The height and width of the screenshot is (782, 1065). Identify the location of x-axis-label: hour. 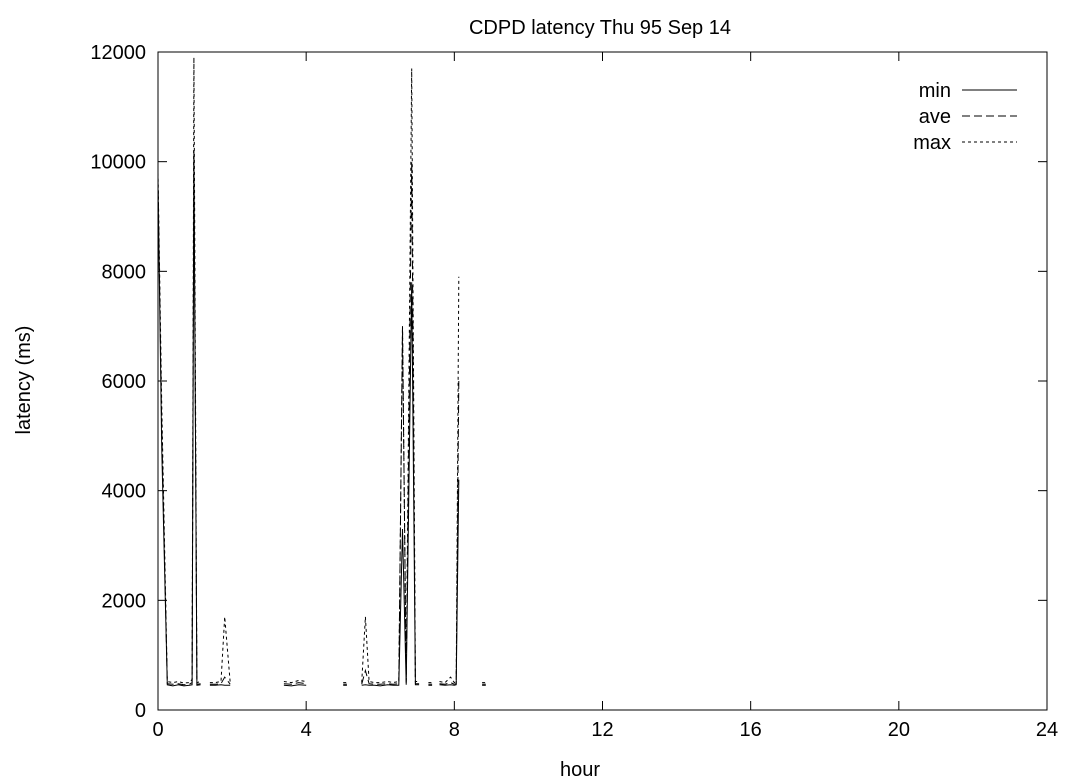
(580, 770).